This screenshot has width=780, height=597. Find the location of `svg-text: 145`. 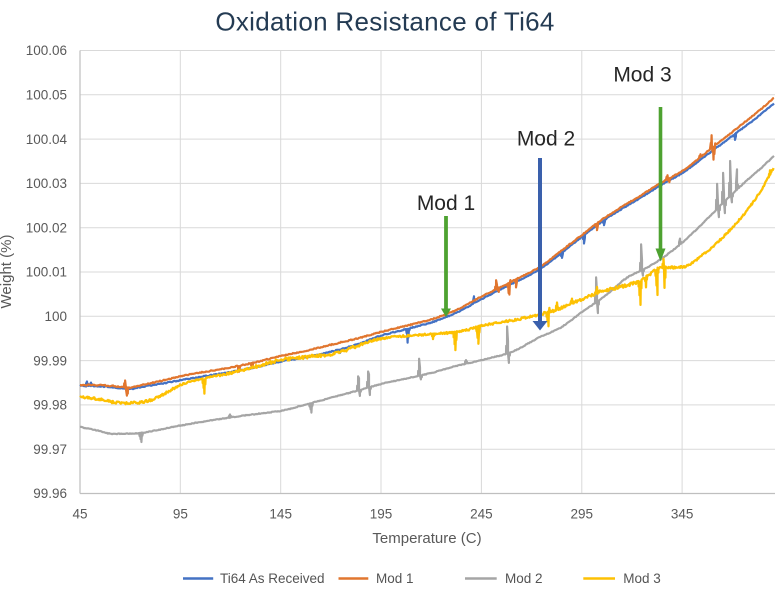

svg-text: 145 is located at coordinates (280, 514).